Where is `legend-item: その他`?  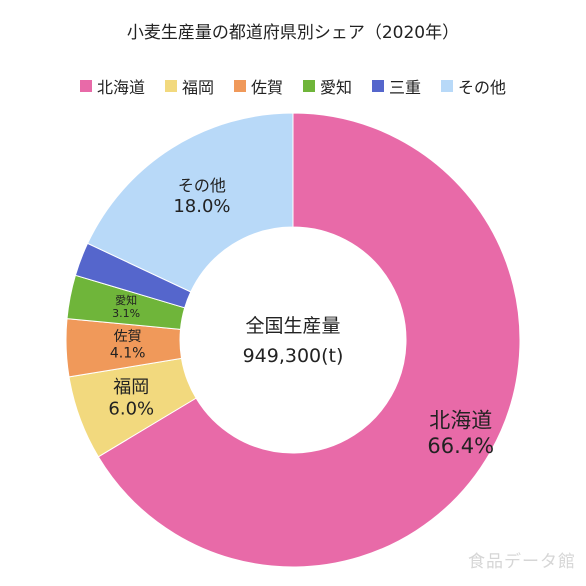
legend-item: その他 is located at coordinates (473, 86).